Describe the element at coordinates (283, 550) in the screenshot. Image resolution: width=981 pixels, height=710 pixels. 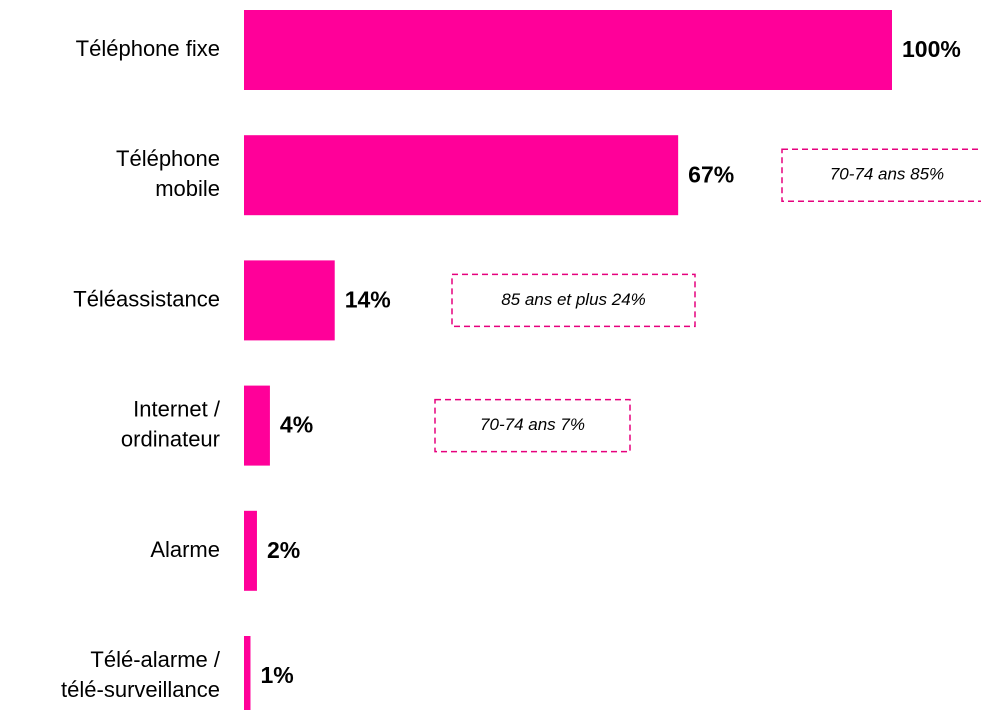
I see `value-label: 2%` at that location.